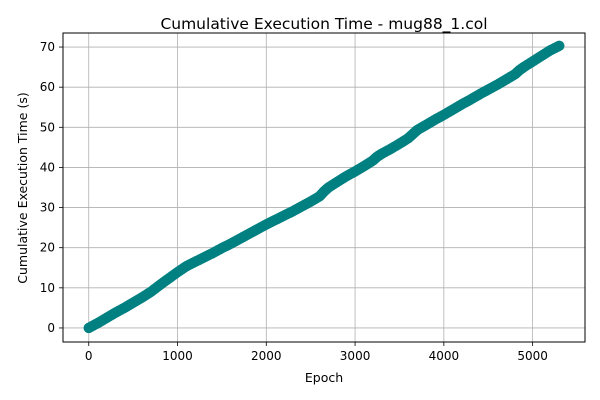  What do you see at coordinates (316, 352) in the screenshot?
I see `x-axis-ticks: 0 1000 2000 3000 4000 5000` at bounding box center [316, 352].